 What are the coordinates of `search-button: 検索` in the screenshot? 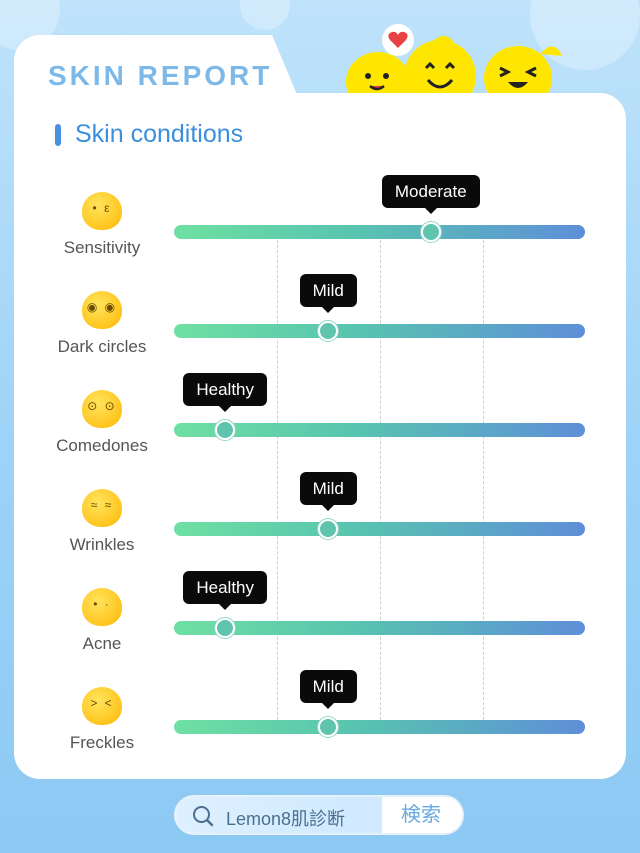 It's located at (421, 815).